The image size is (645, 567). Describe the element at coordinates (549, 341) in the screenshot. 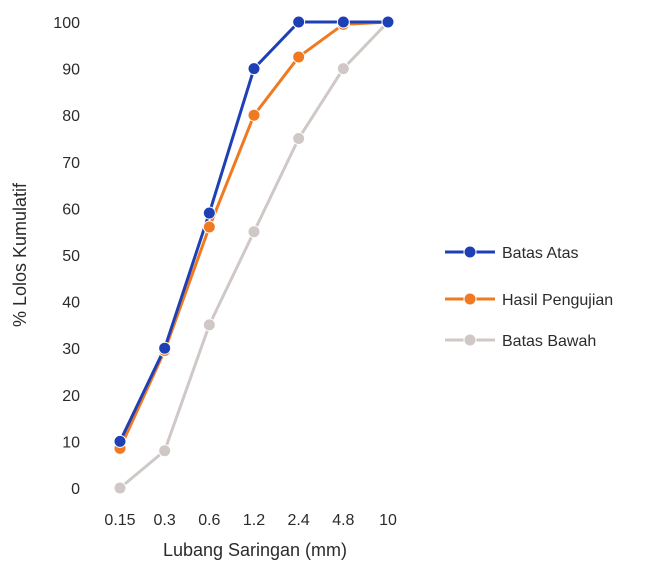

I see `legend-label: Batas Bawah` at that location.